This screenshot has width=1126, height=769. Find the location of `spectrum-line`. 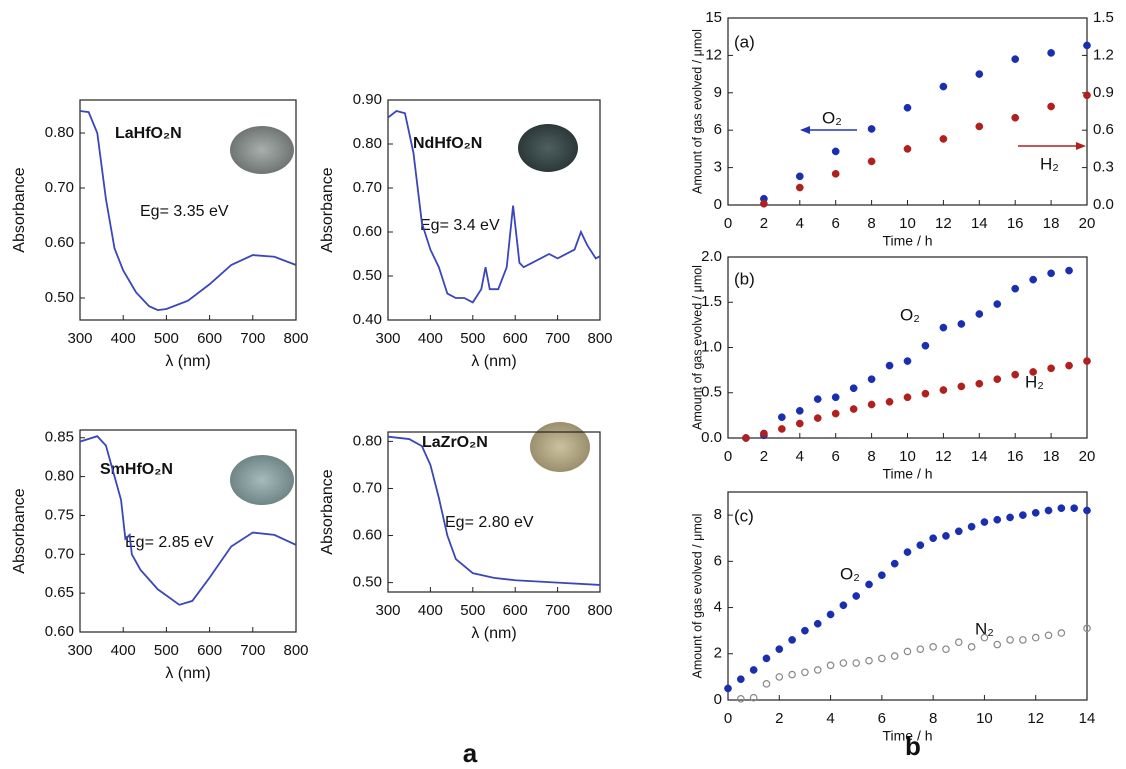

spectrum-line is located at coordinates (494, 207).